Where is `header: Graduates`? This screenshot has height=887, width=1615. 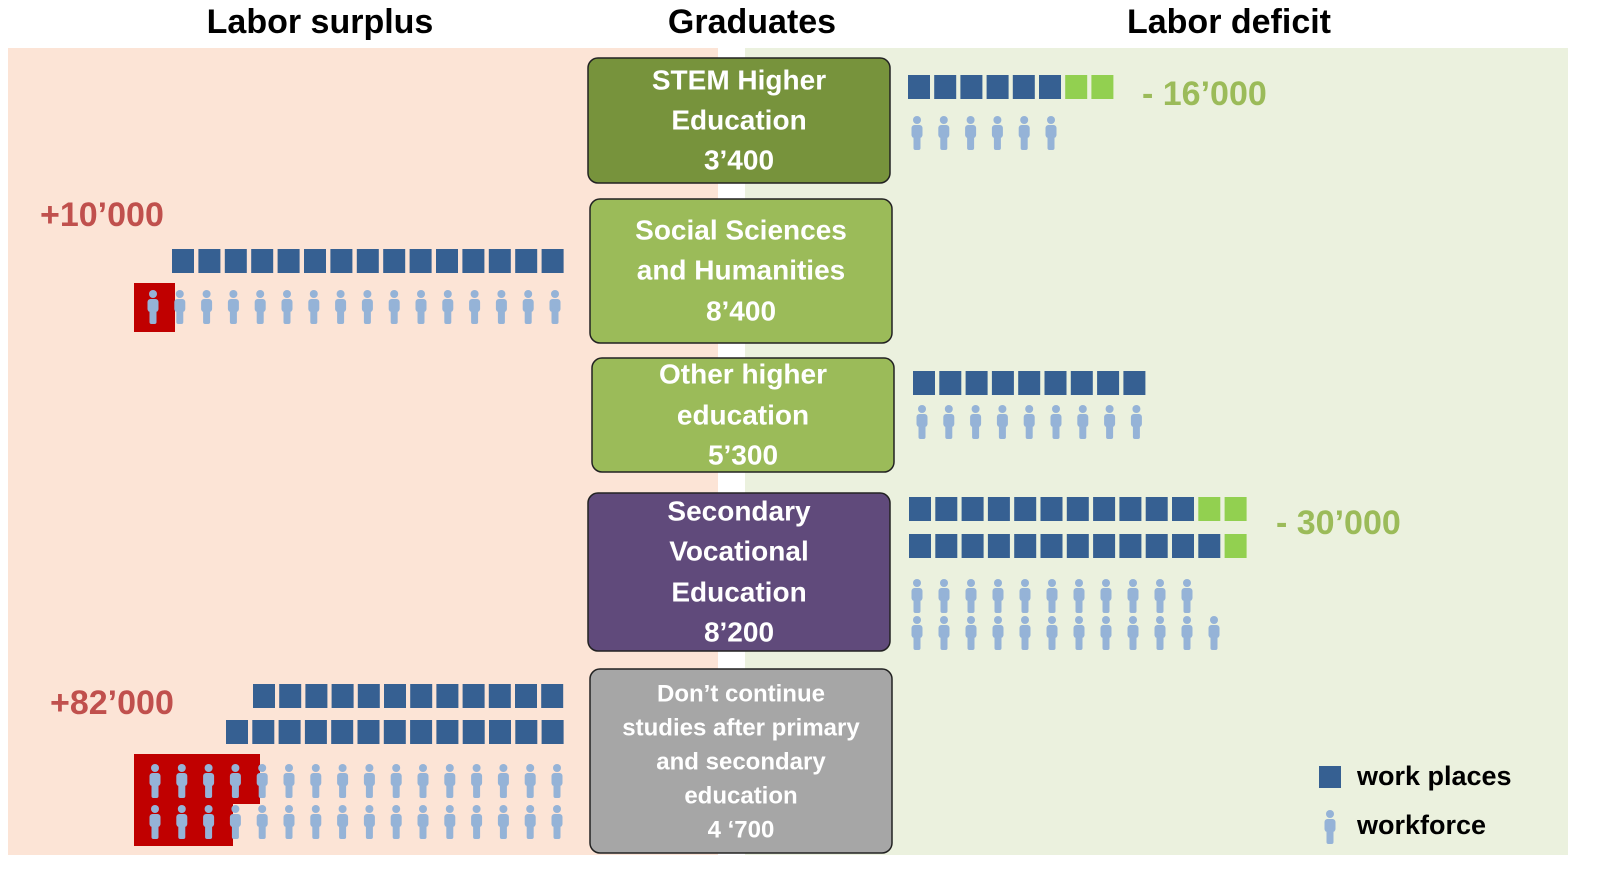
header: Graduates is located at coordinates (752, 22).